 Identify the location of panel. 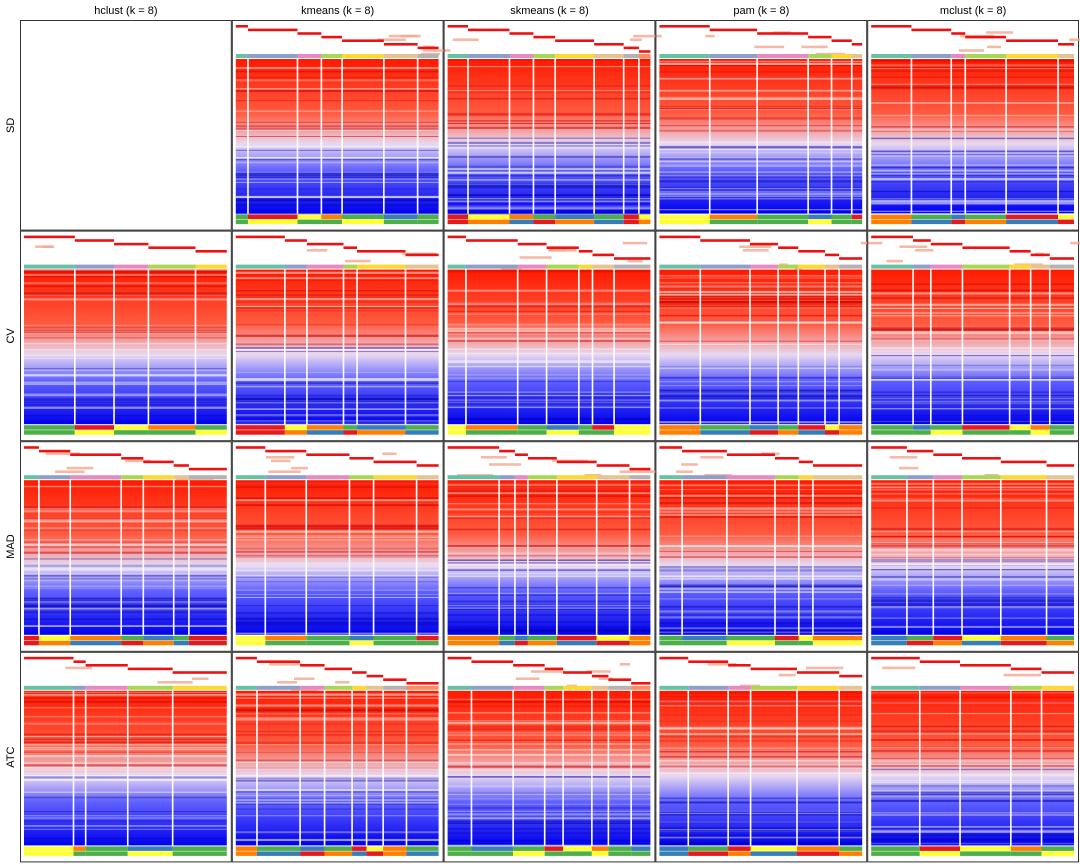
(761, 125).